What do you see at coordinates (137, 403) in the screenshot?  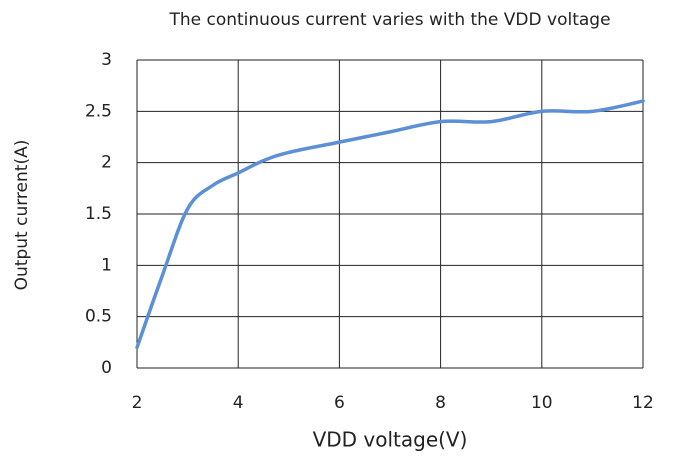 I see `x-tick-label: 2` at bounding box center [137, 403].